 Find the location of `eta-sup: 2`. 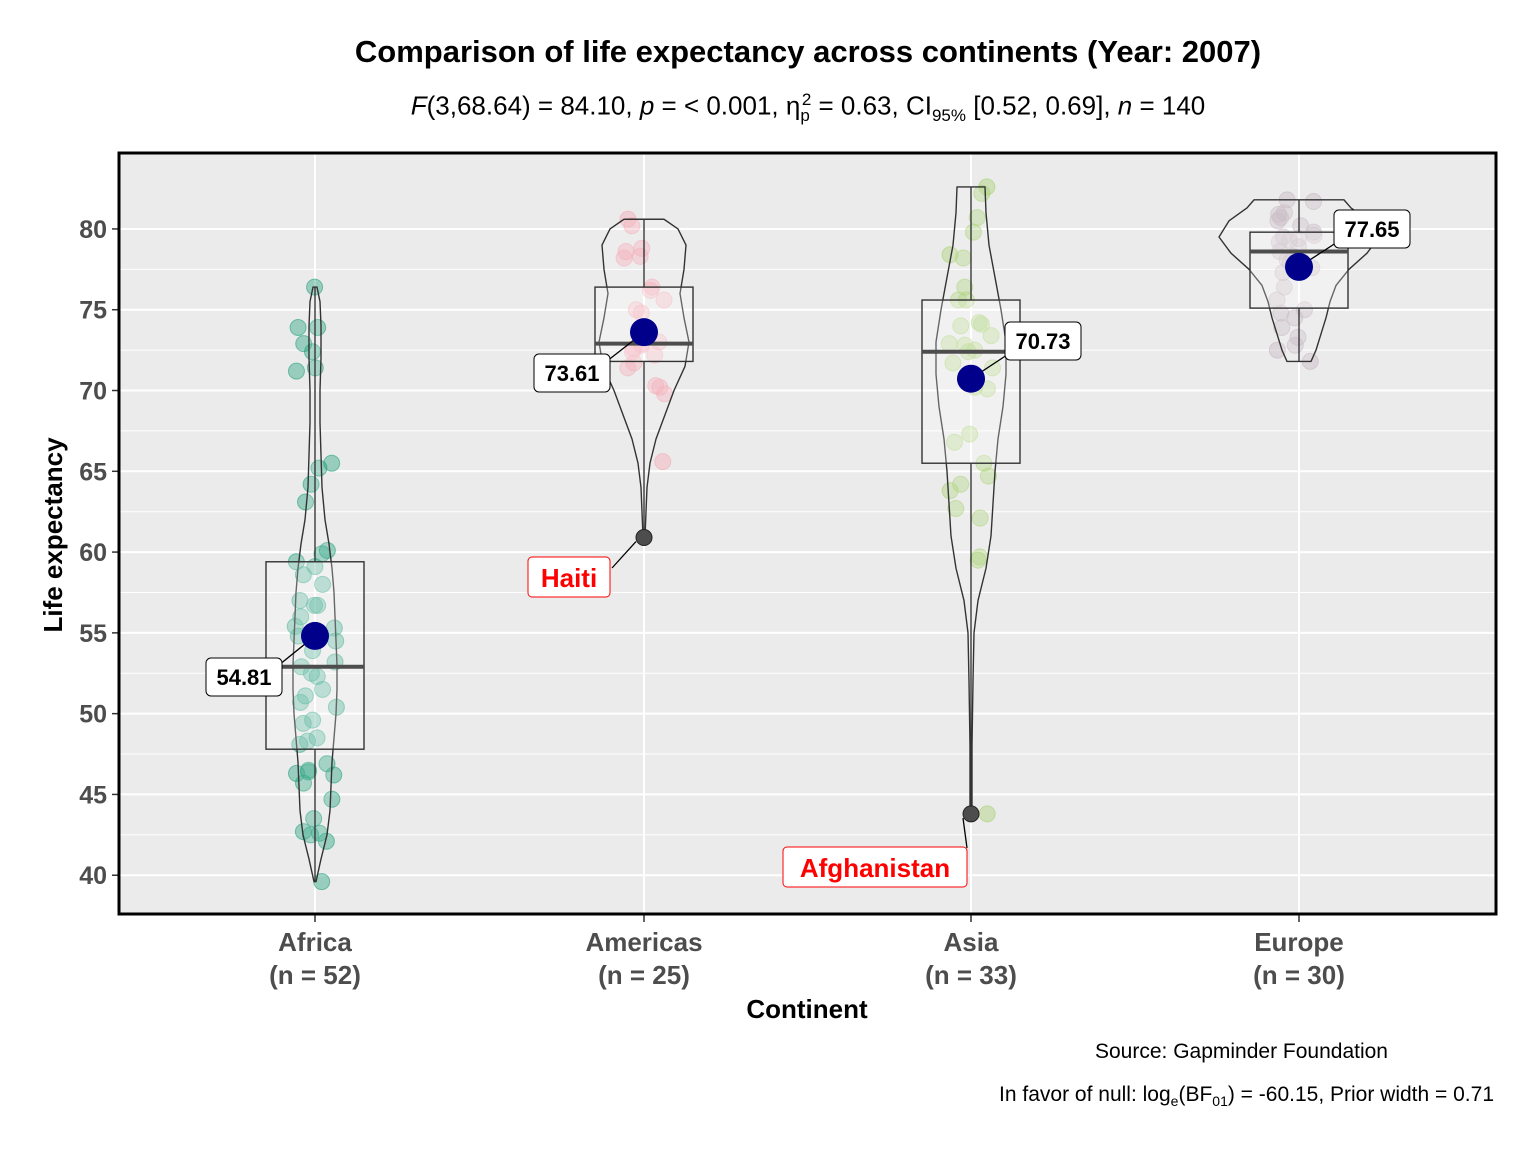

eta-sup: 2 is located at coordinates (806, 99).